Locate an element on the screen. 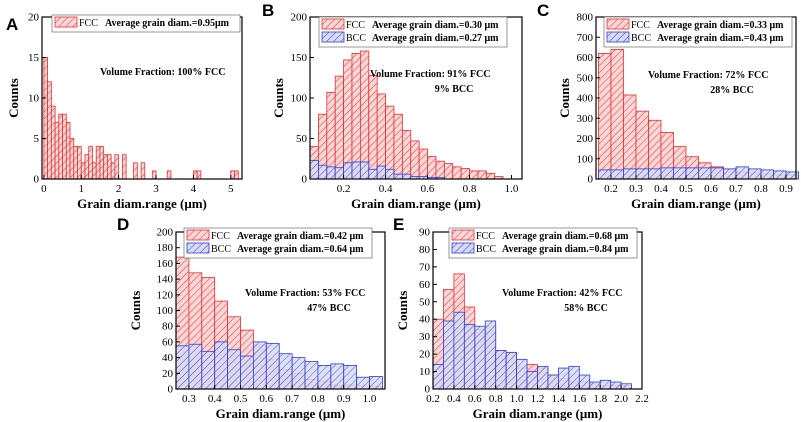 Image resolution: width=801 pixels, height=422 pixels. x-tick-label: 1 is located at coordinates (82, 189).